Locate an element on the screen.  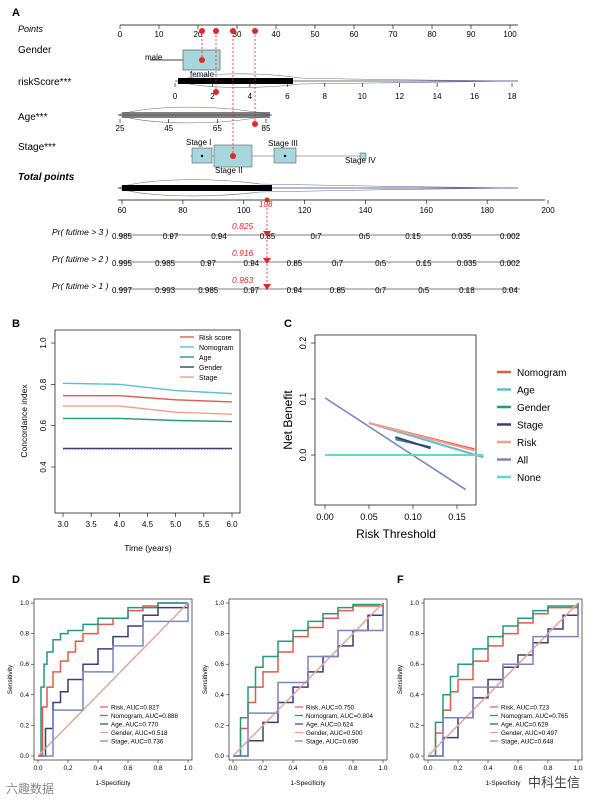
prob-row-label: Pr( futime > 3 ) is located at coordinates (80, 232).